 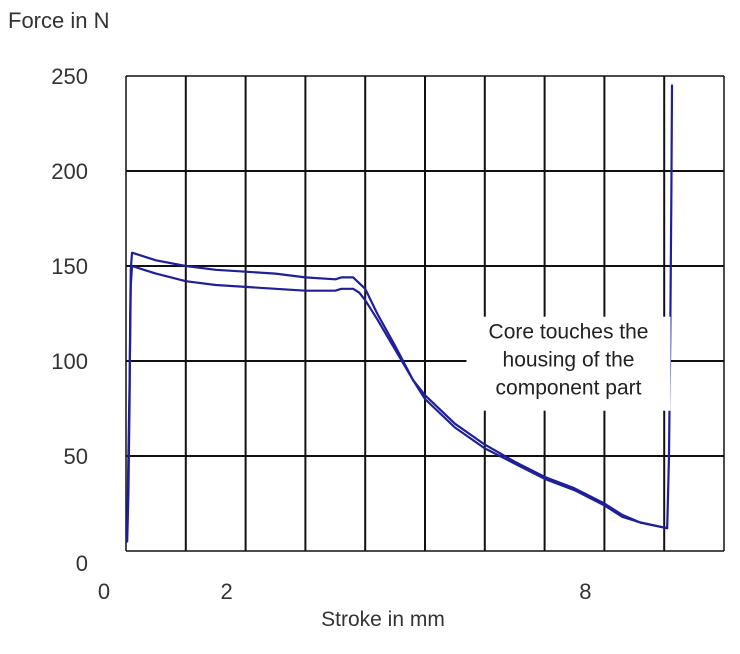 What do you see at coordinates (383, 619) in the screenshot?
I see `x-axis-label: Stroke in mm` at bounding box center [383, 619].